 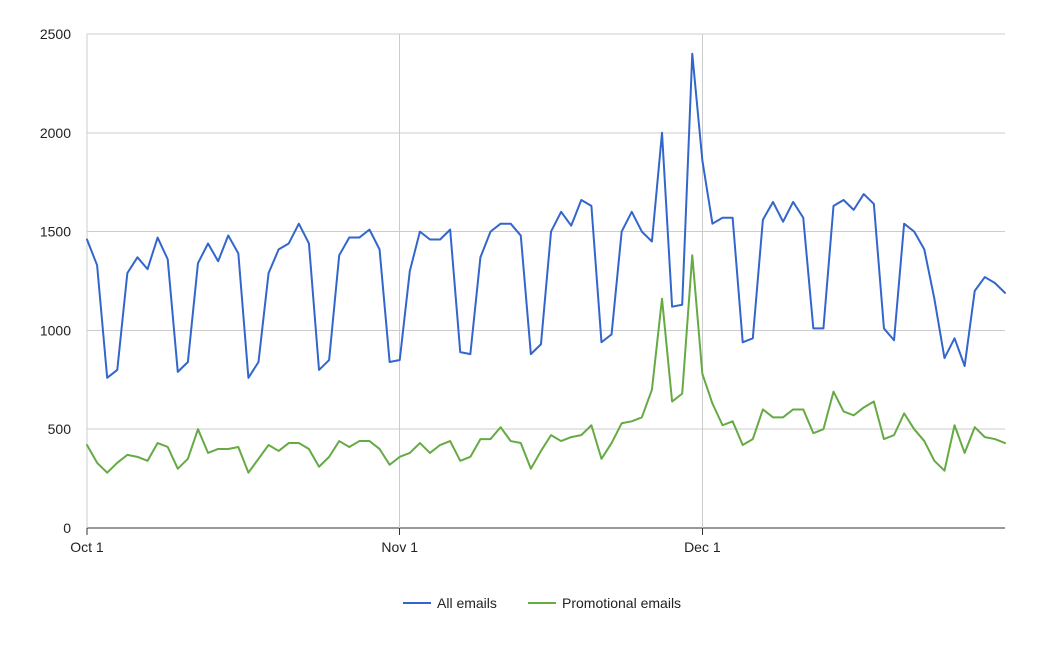 What do you see at coordinates (55, 281) in the screenshot?
I see `y-axis: 0 500 1000 1500 2000 2500` at bounding box center [55, 281].